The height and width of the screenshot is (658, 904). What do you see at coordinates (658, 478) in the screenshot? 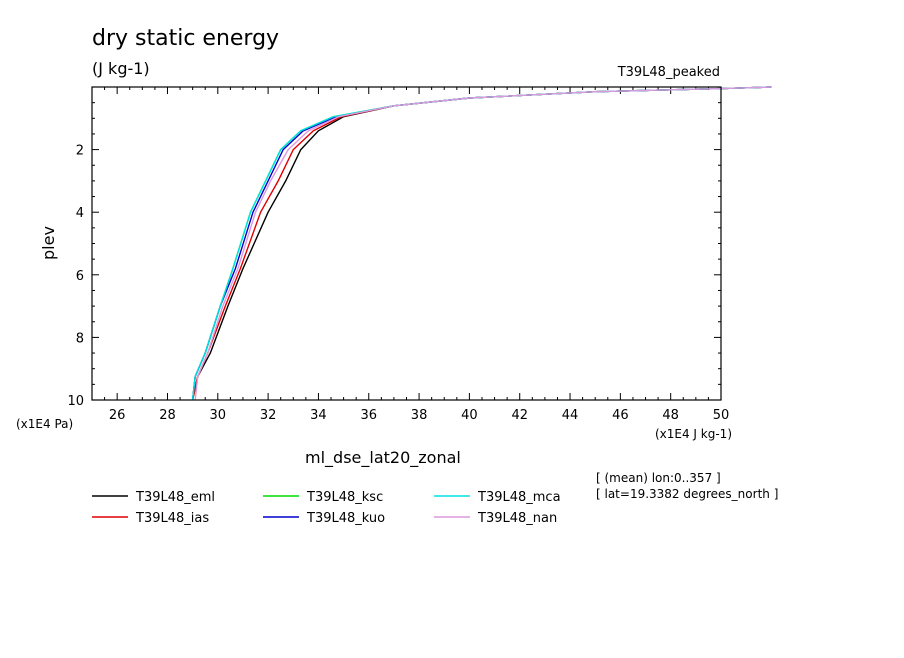
I see `annotation-lon: [ (mean) lon:0..357 ]` at bounding box center [658, 478].